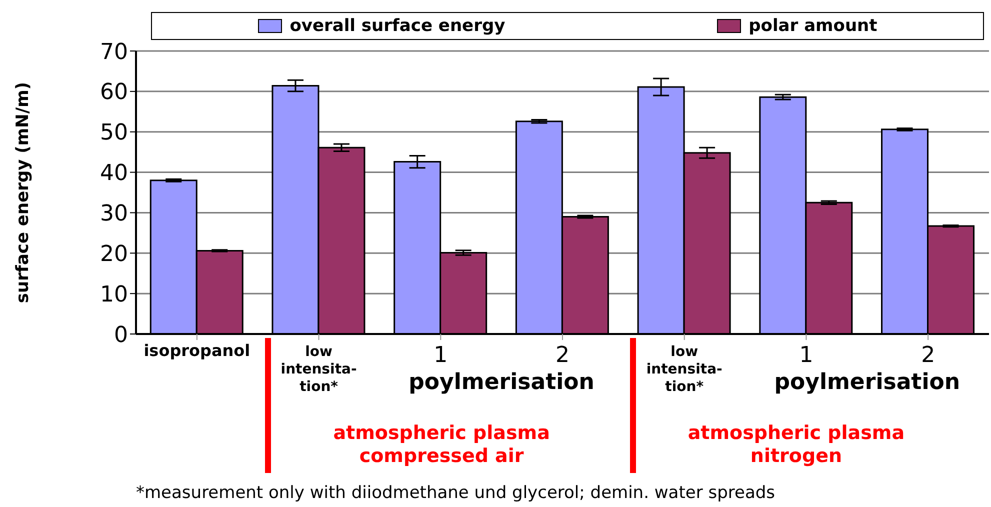 Image resolution: width=991 pixels, height=507 pixels. I want to click on y-tick-label: 40, so click(114, 173).